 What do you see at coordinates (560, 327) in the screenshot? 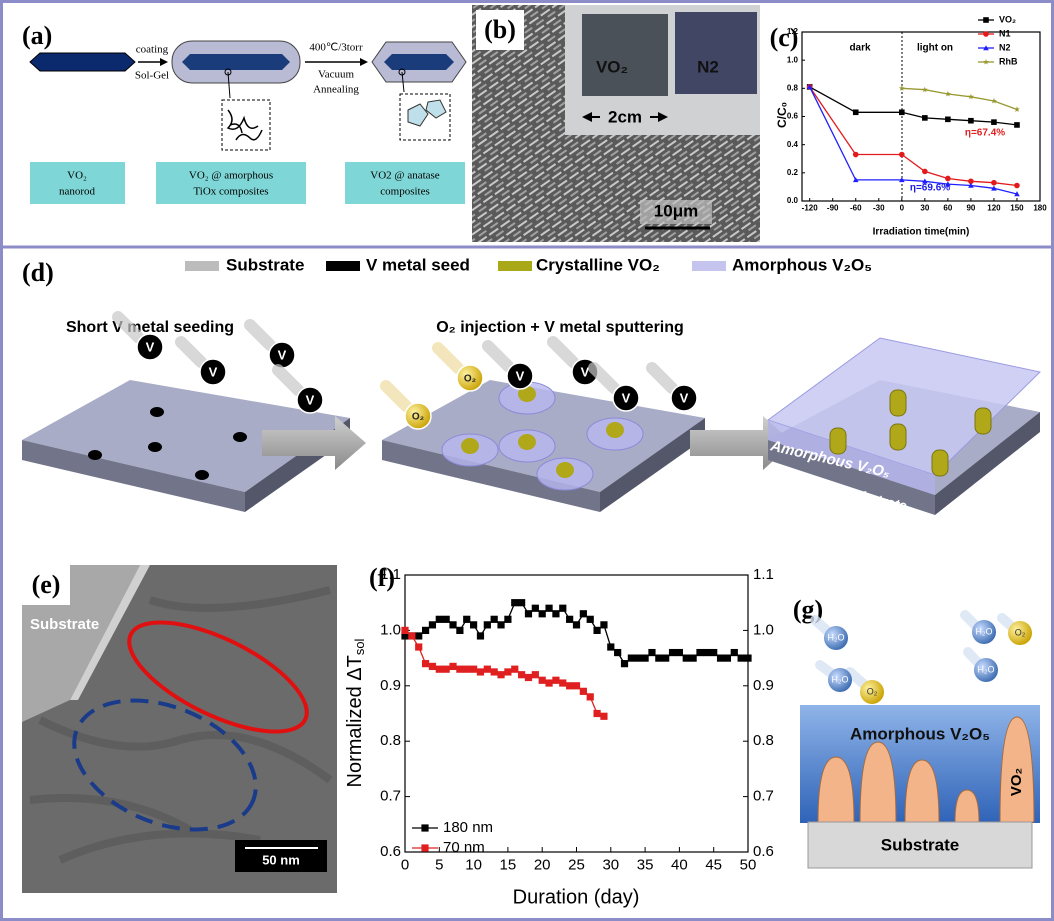
I see `step-title: O₂ injection + V metal sputtering` at bounding box center [560, 327].